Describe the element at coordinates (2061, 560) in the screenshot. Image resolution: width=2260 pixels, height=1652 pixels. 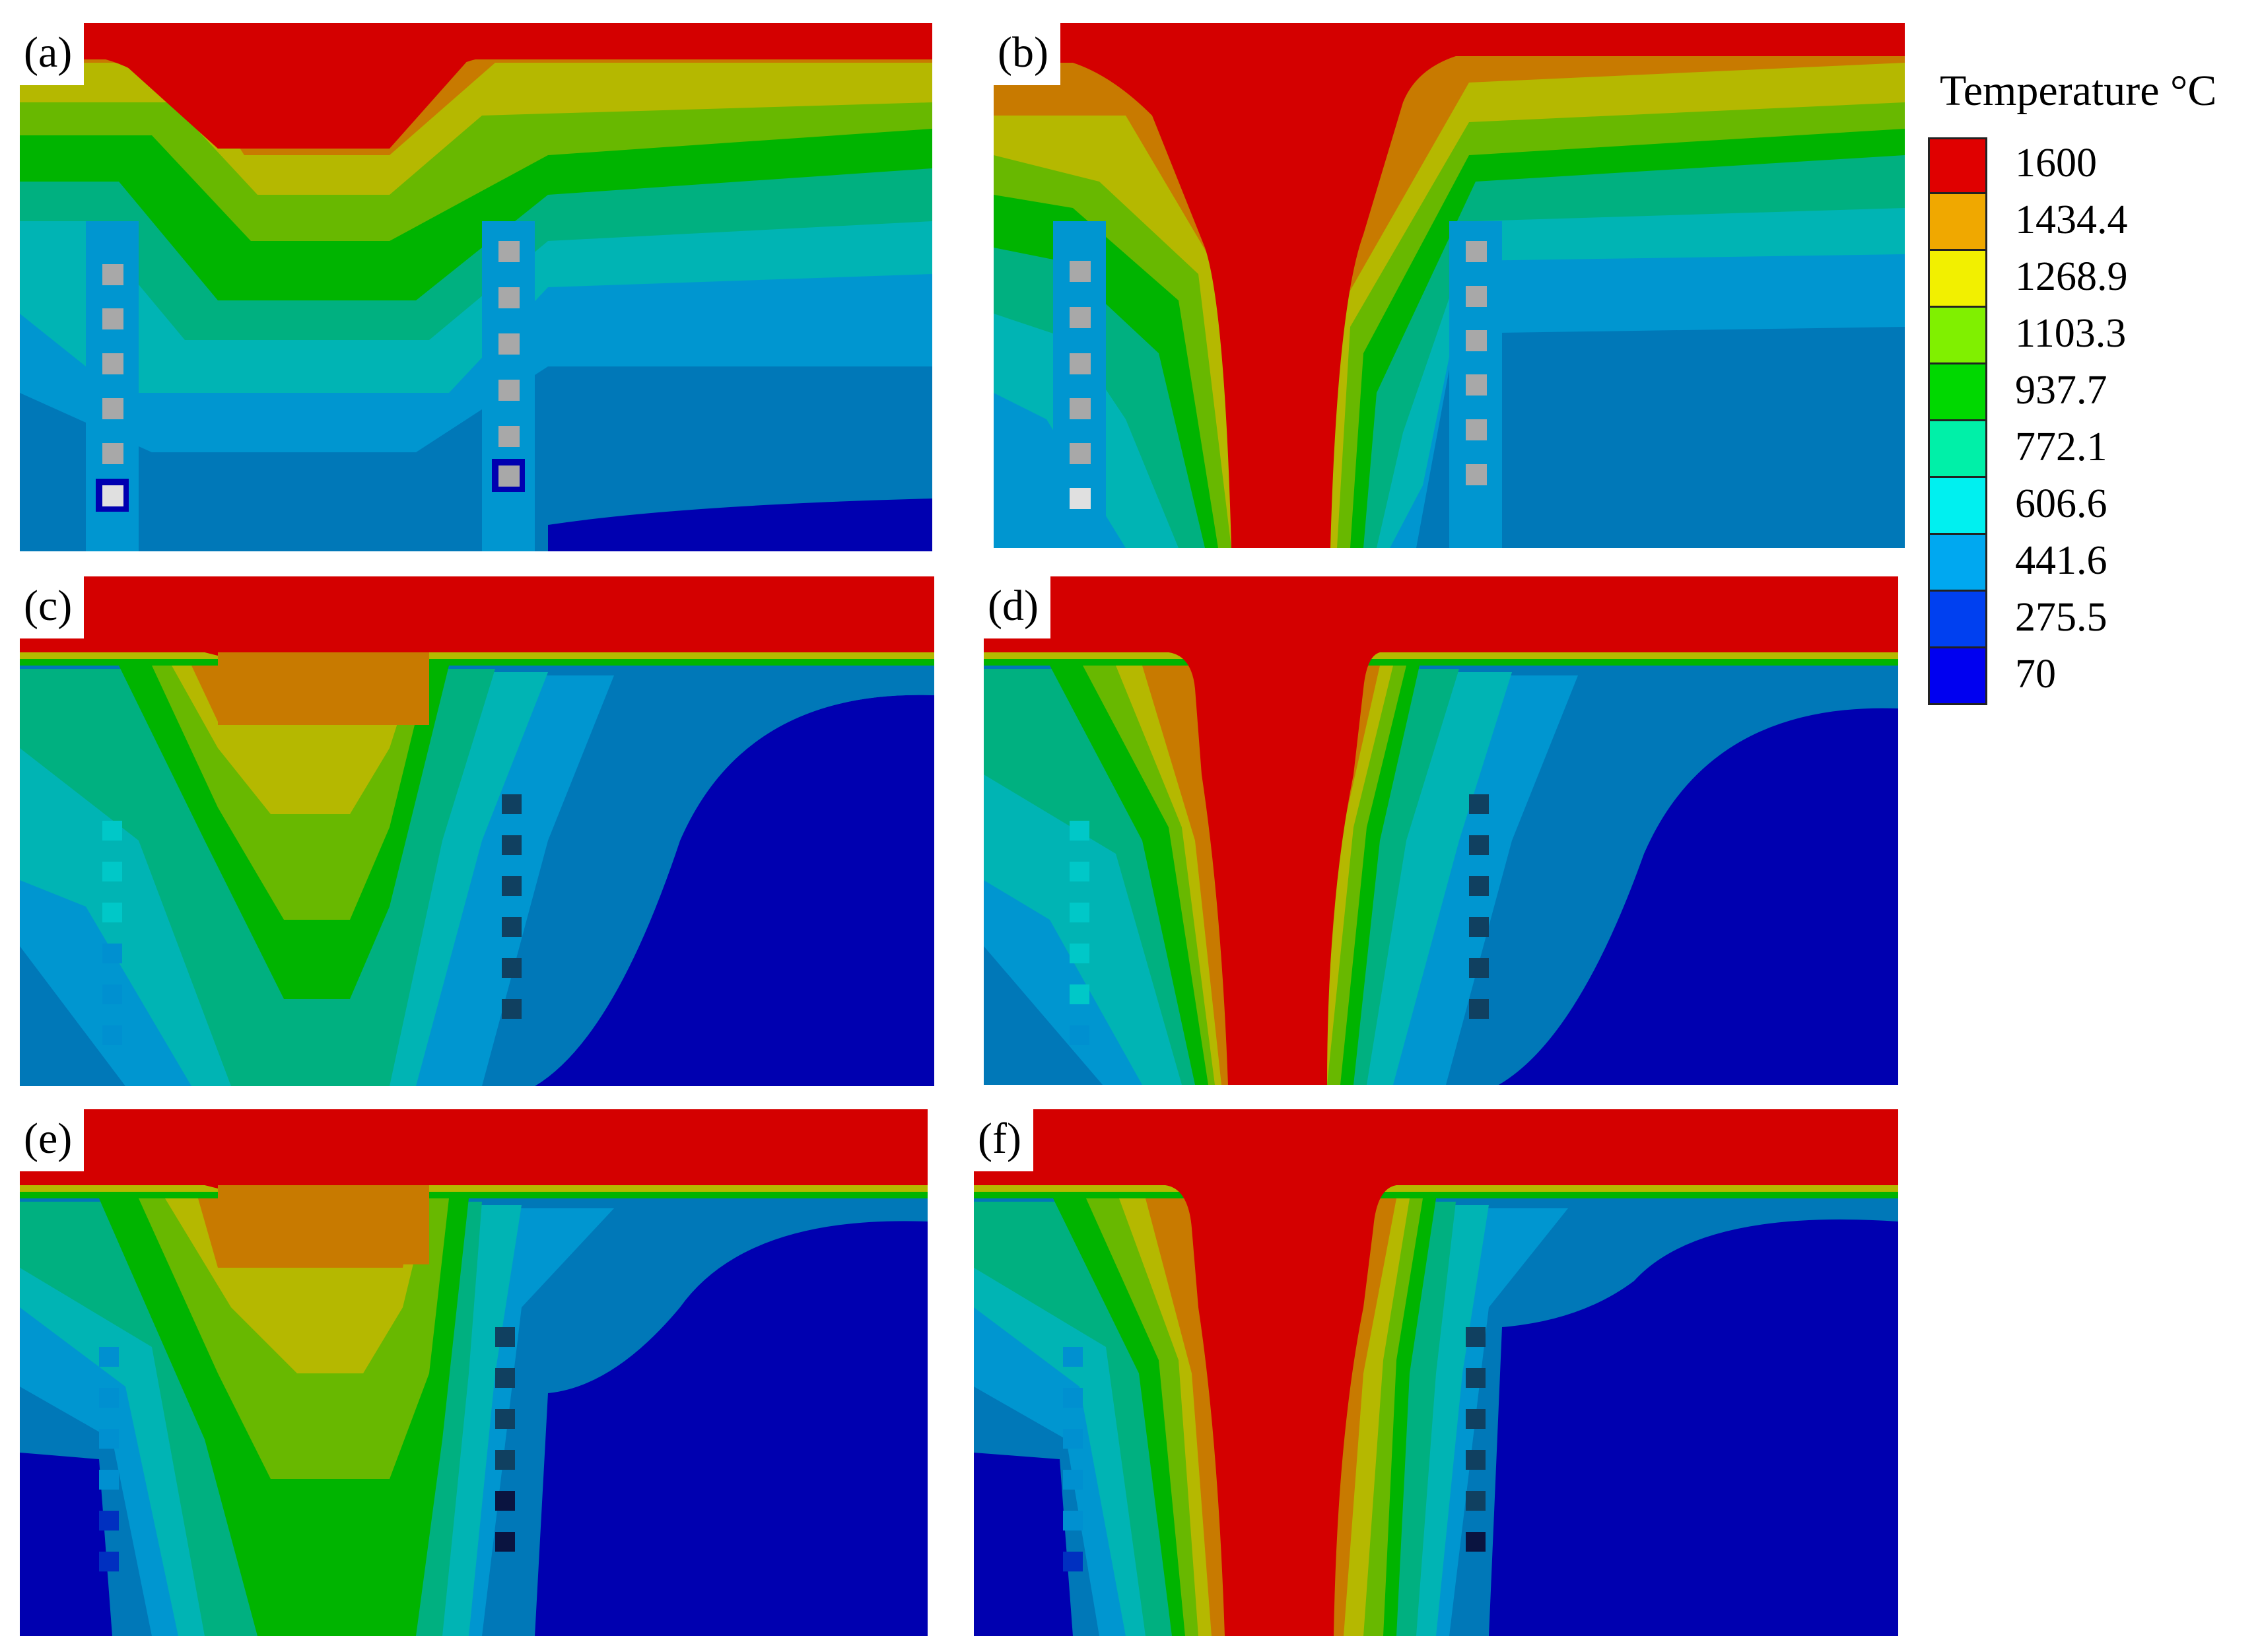
I see `legend-label: 441.6` at that location.